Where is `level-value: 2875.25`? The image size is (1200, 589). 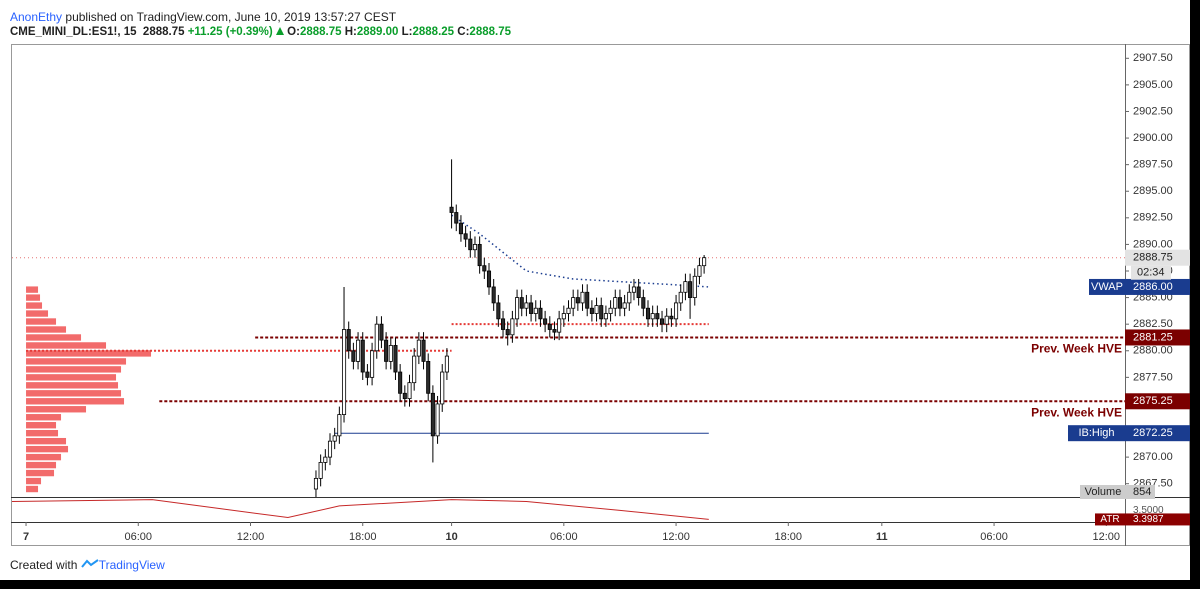
level-value: 2875.25 is located at coordinates (1153, 401).